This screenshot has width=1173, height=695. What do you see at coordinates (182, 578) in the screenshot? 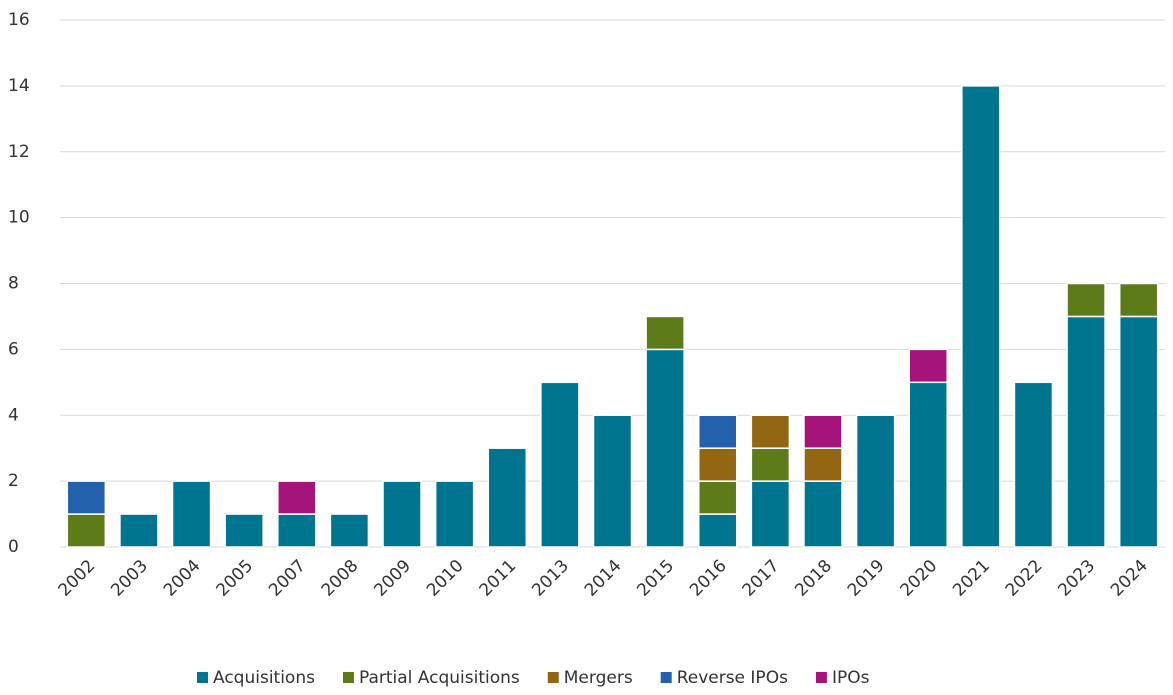
I see `x-tick-label: 2004` at bounding box center [182, 578].